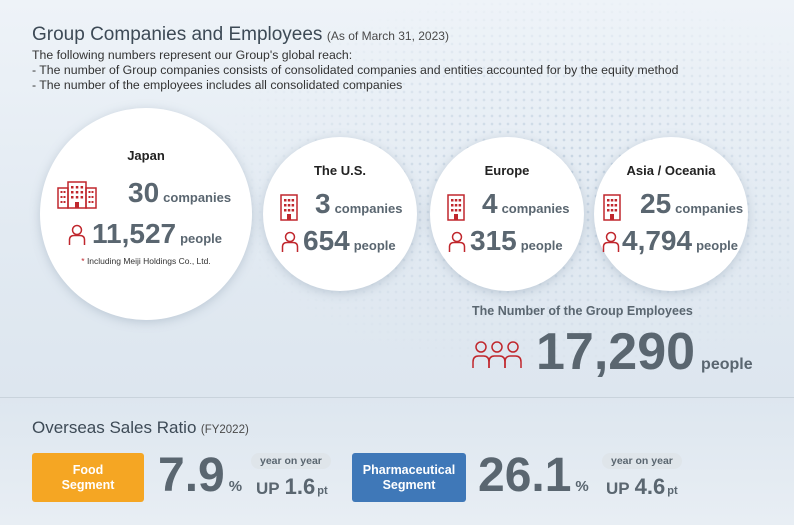  What do you see at coordinates (507, 170) in the screenshot?
I see `region-name: Europe` at bounding box center [507, 170].